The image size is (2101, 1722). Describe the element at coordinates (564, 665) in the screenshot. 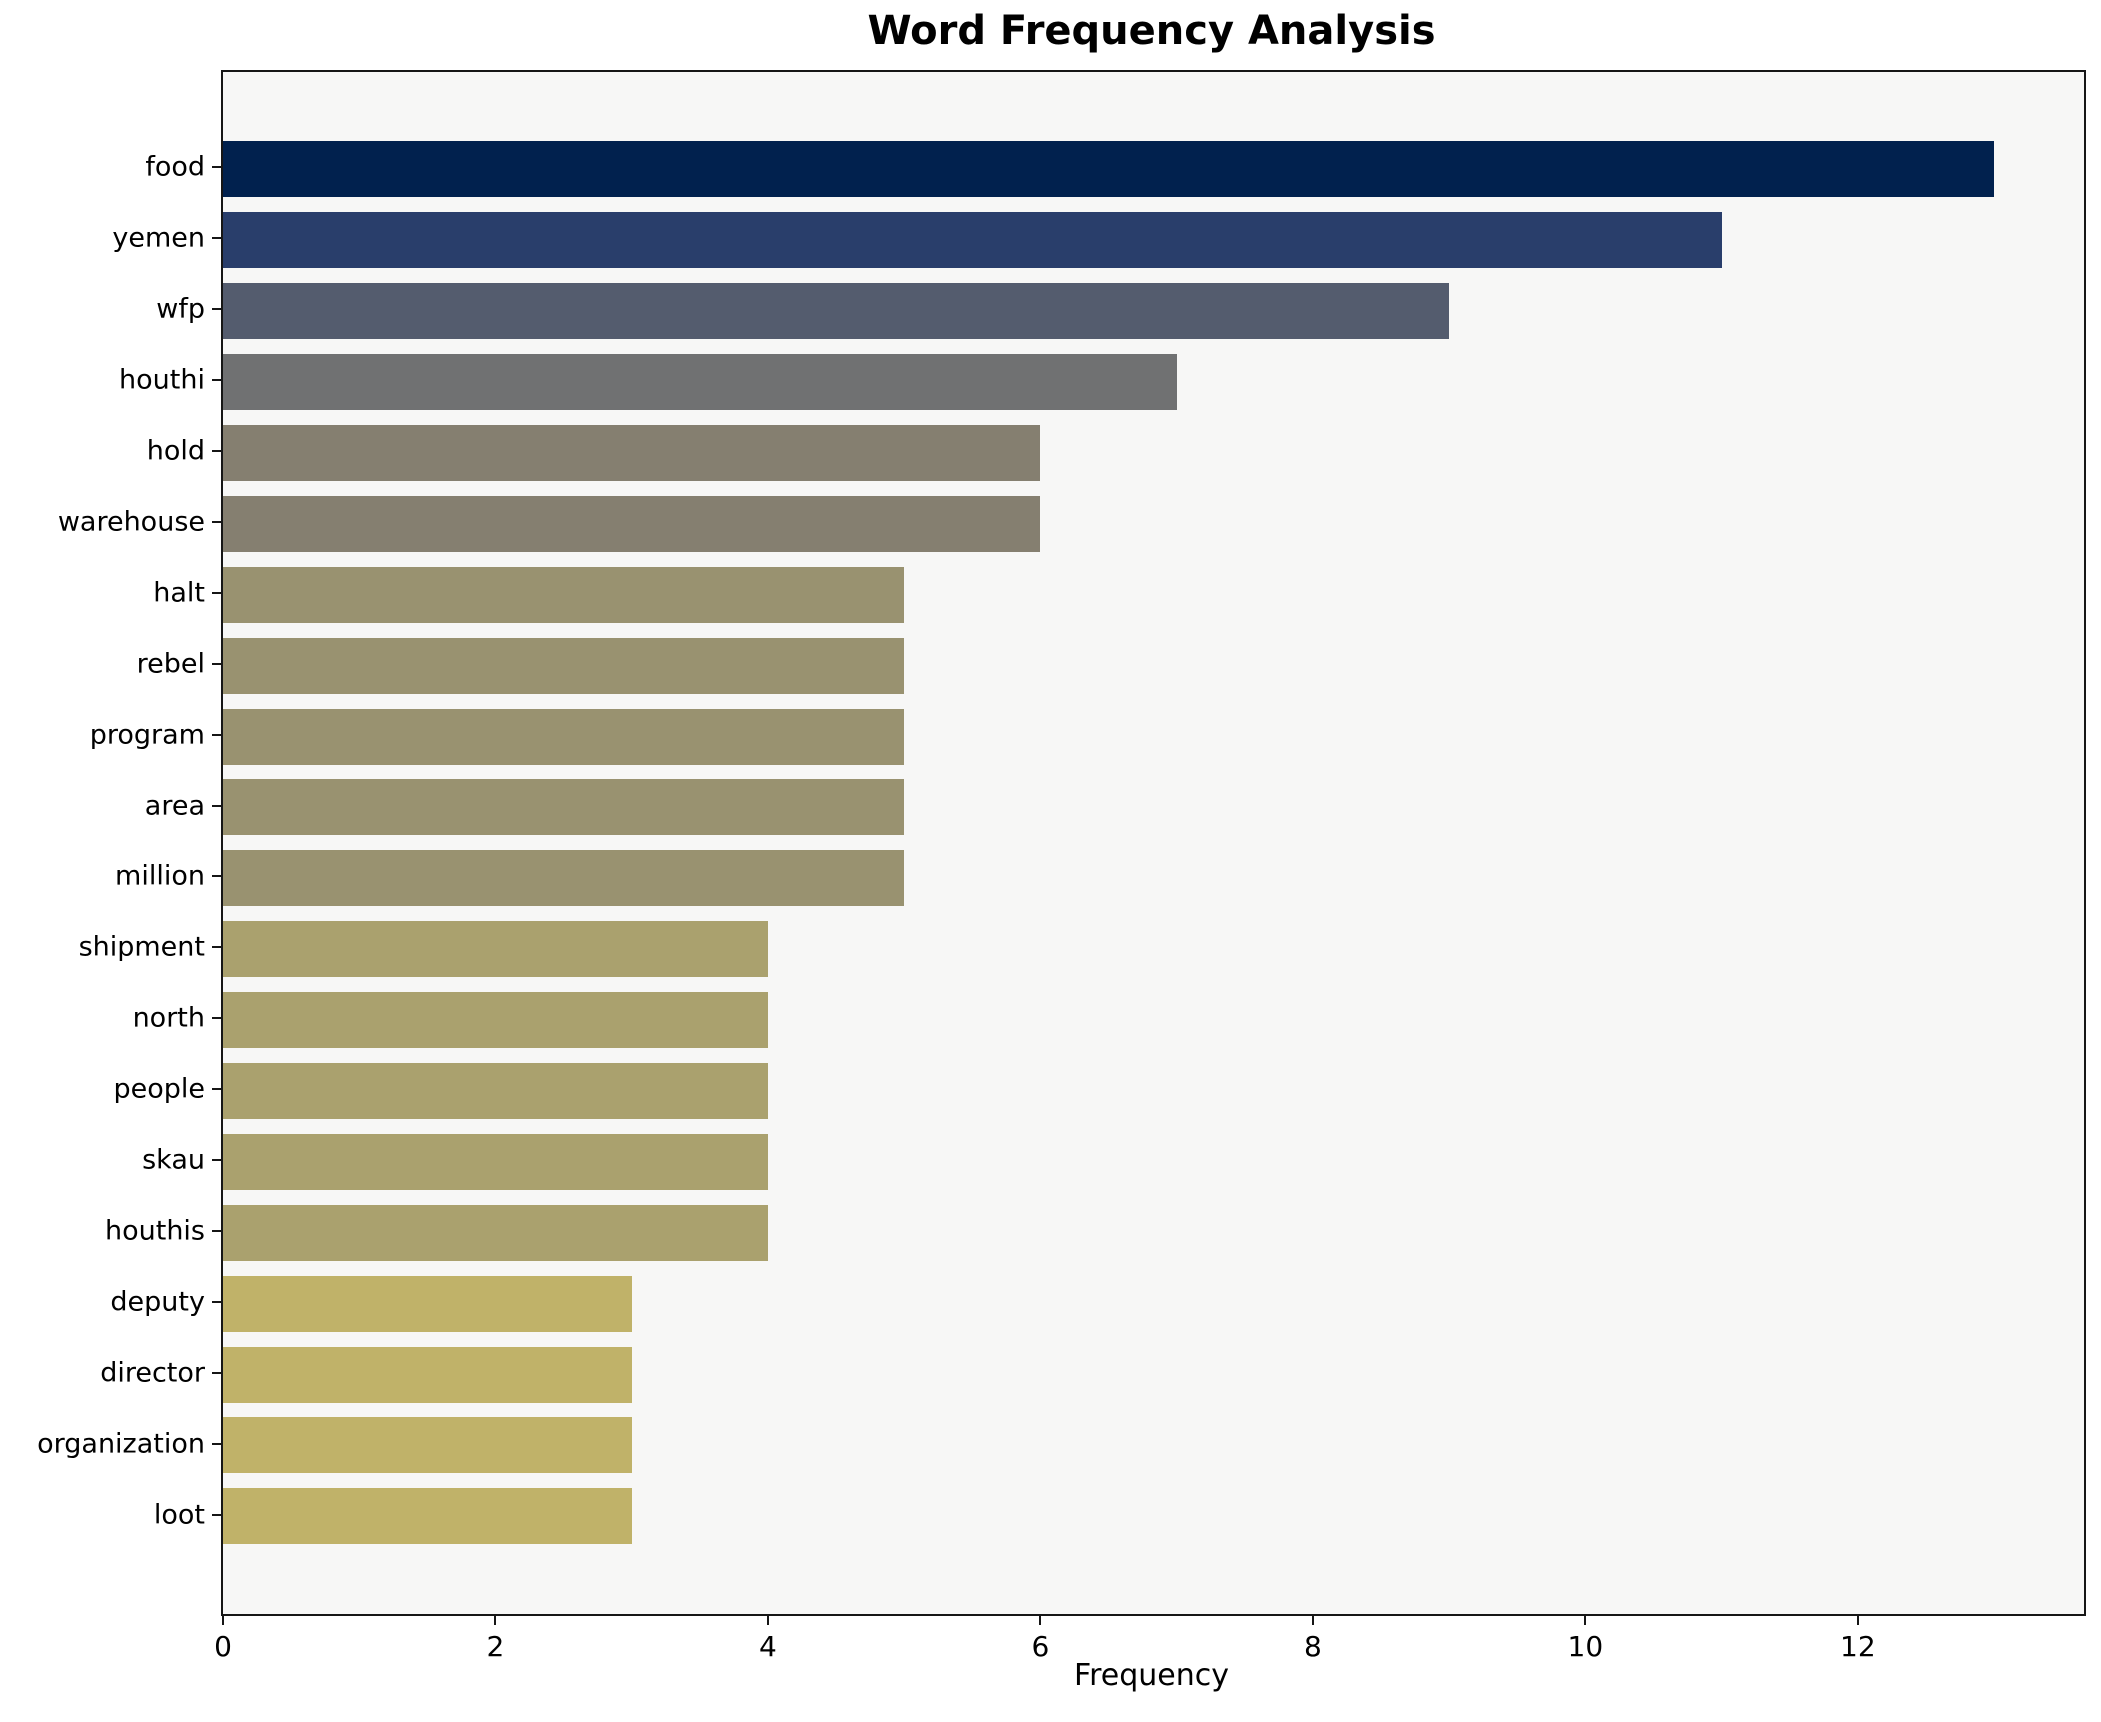

I see `bar-rebel` at that location.